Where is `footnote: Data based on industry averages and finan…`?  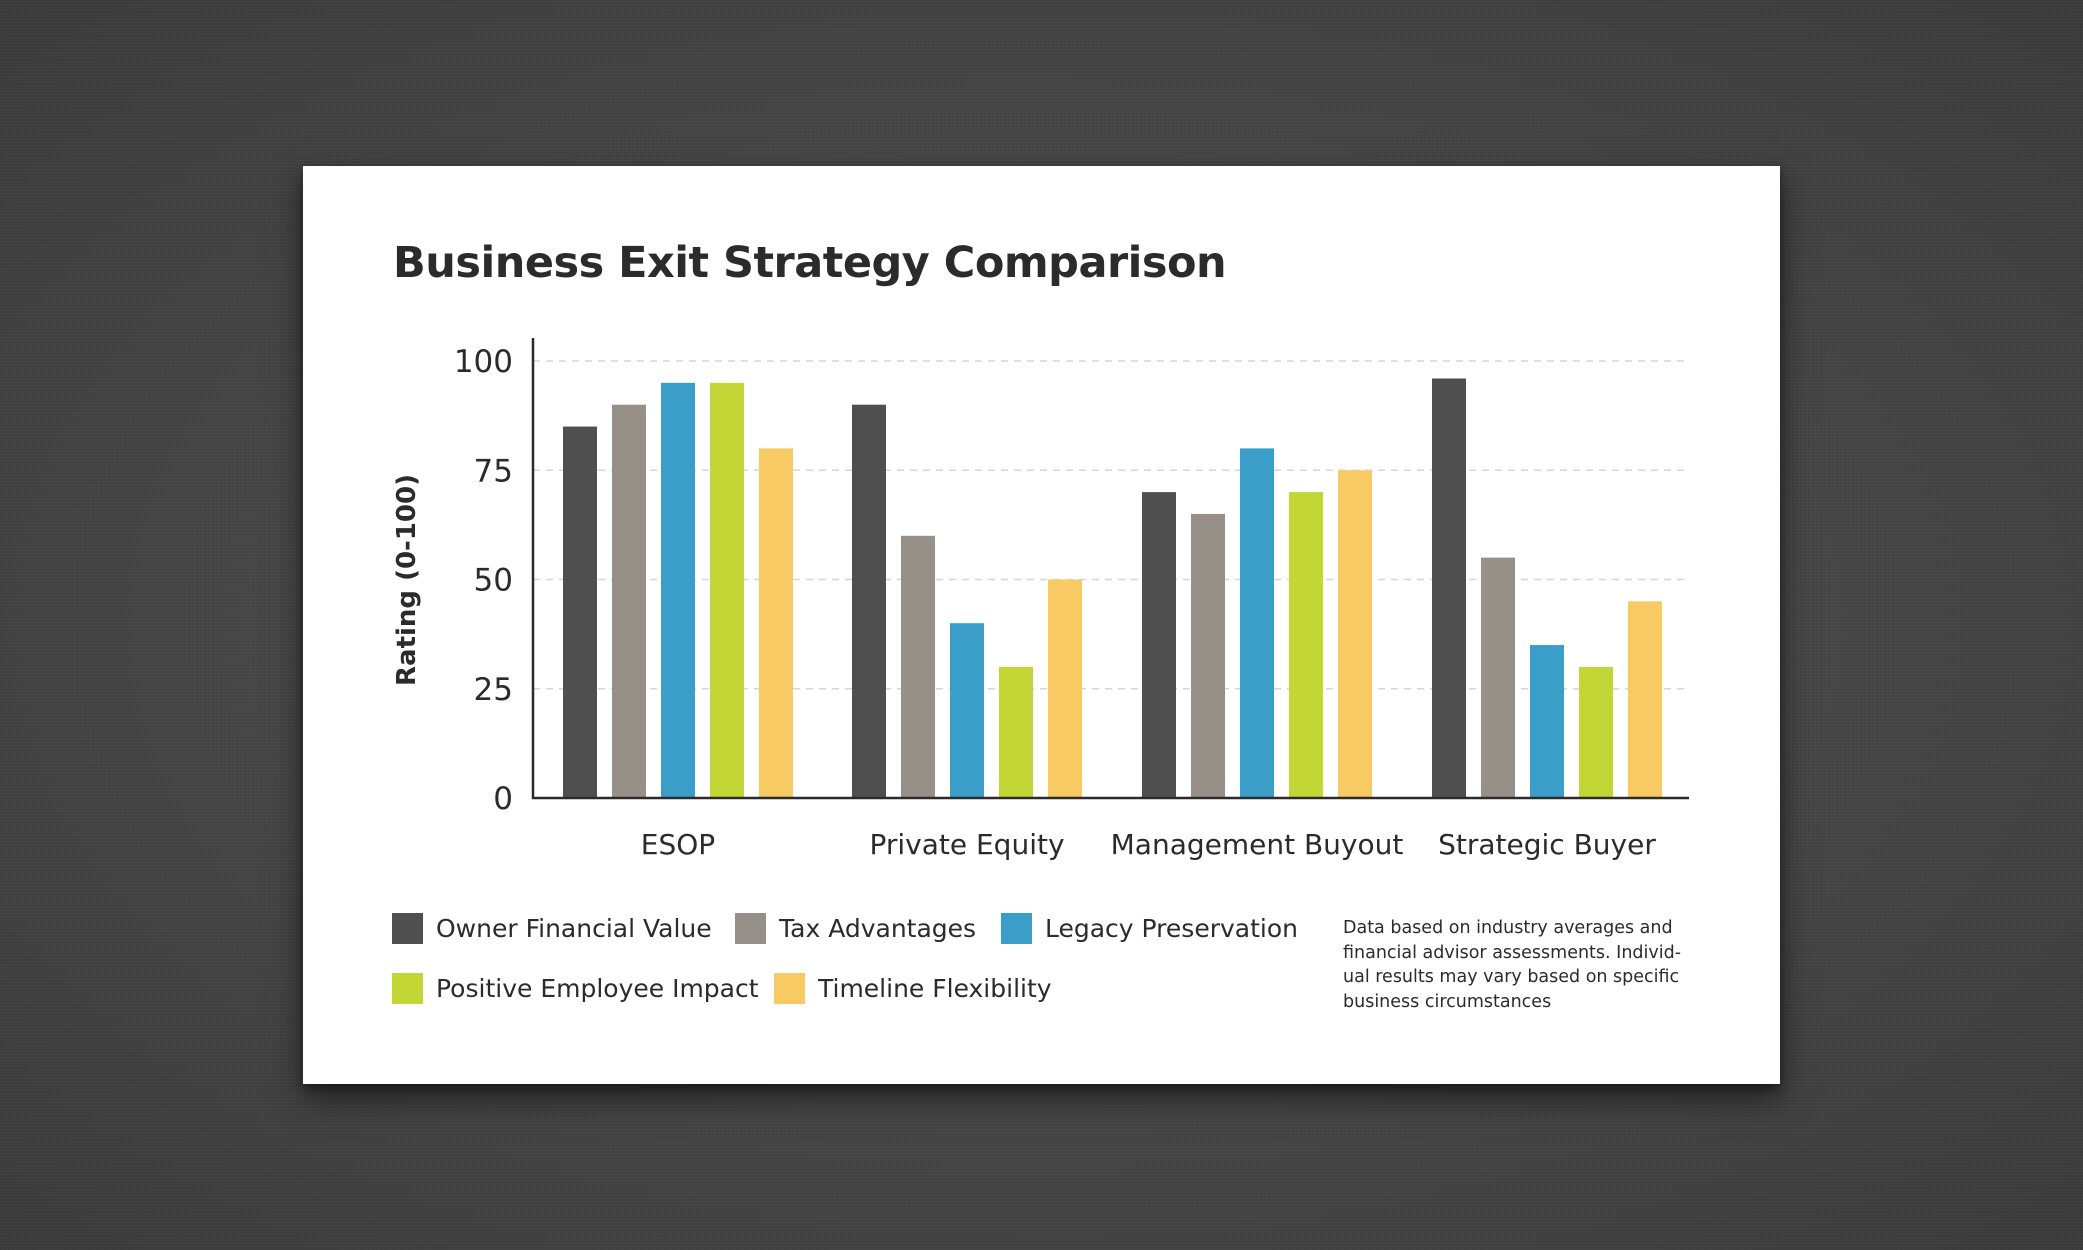 footnote: Data based on industry averages and finan… is located at coordinates (1523, 965).